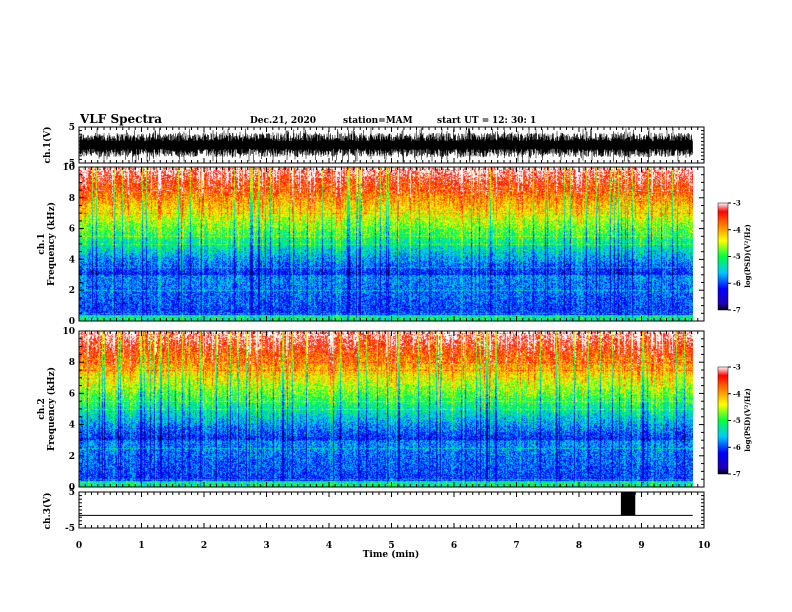 The image size is (792, 612). I want to click on ch3-waveform-ylabel: ch.3(V), so click(47, 511).